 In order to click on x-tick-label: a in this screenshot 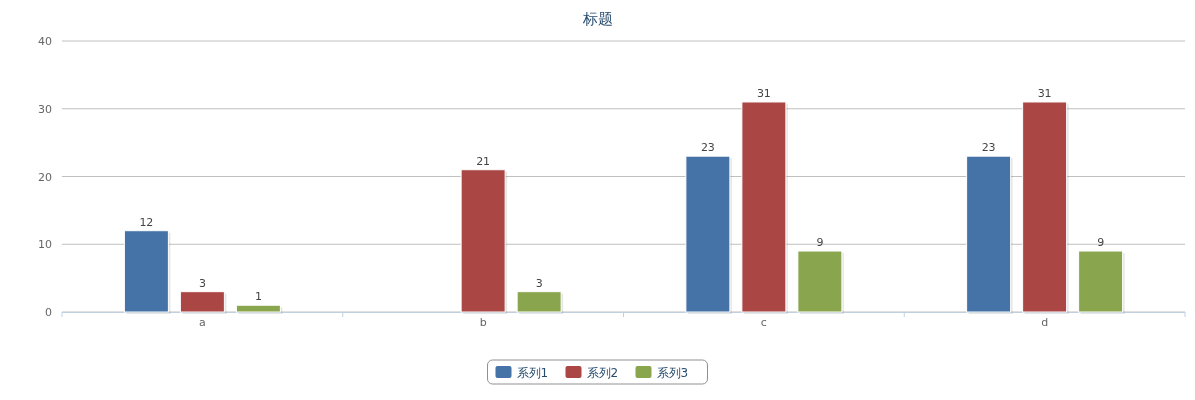, I will do `click(202, 322)`.